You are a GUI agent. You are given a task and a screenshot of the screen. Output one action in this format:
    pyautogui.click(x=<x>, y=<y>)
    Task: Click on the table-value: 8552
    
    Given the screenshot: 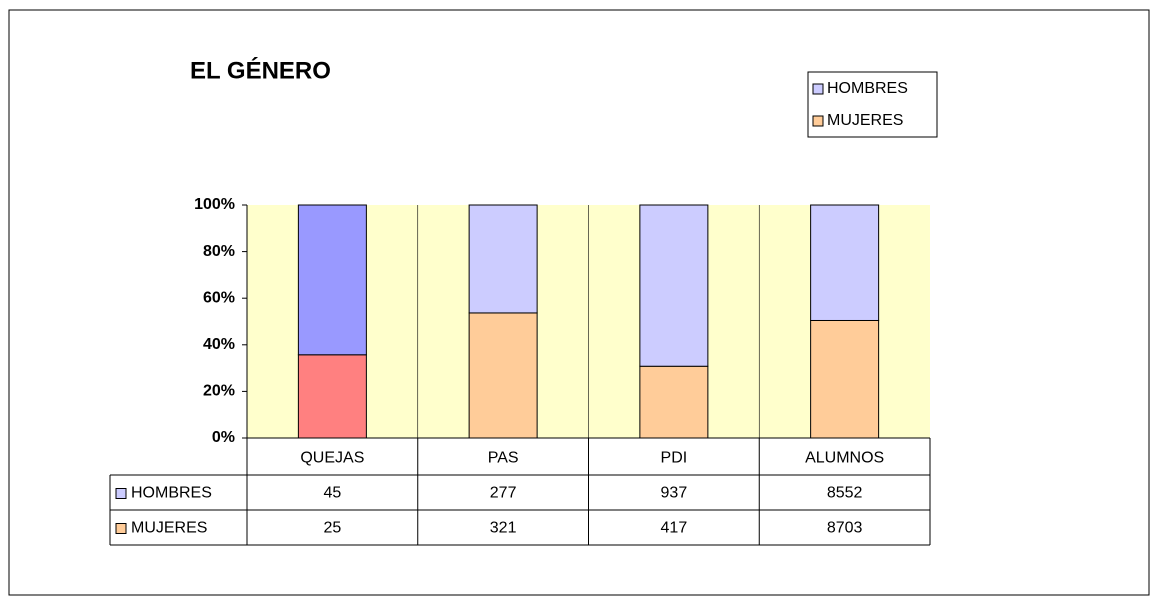 What is the action you would take?
    pyautogui.click(x=845, y=493)
    